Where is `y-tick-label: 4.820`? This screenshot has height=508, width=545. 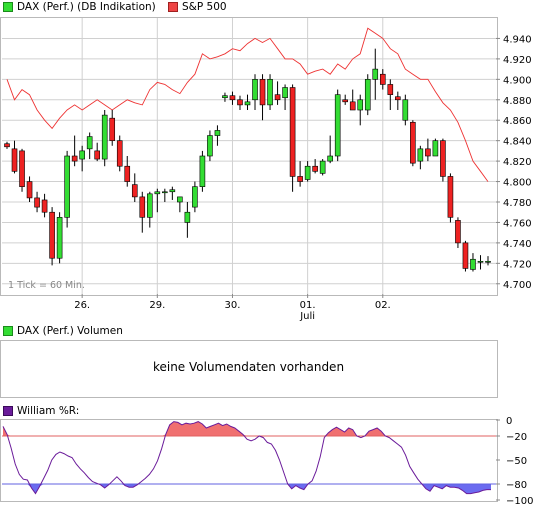 y-tick-label: 4.820 is located at coordinates (517, 162).